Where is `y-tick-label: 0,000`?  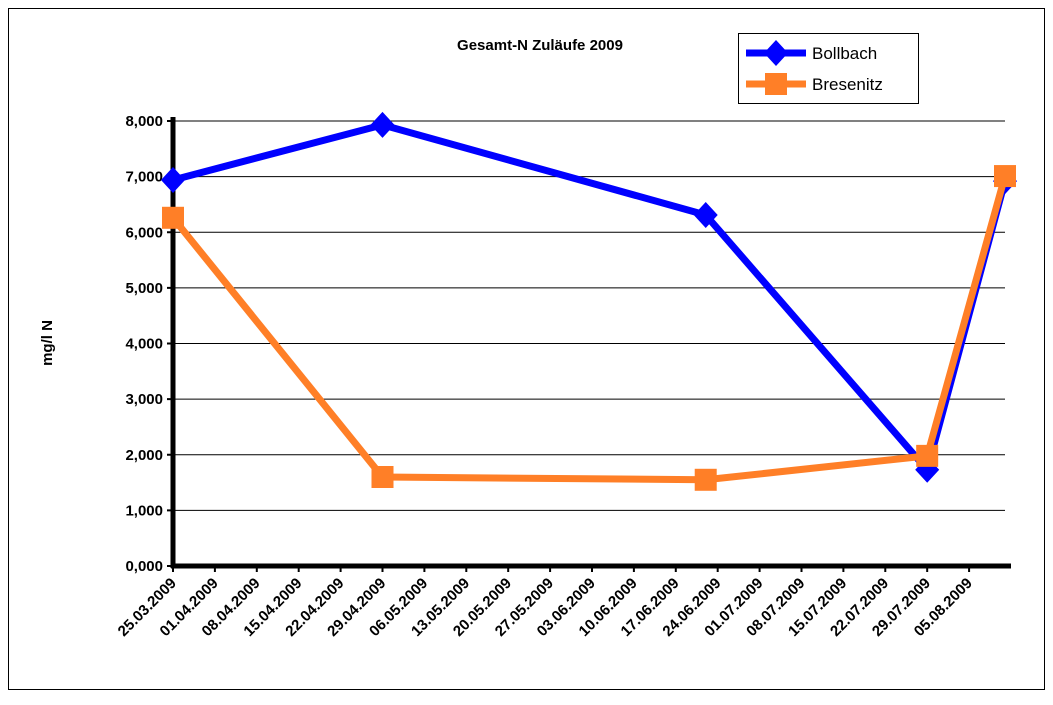 y-tick-label: 0,000 is located at coordinates (144, 566).